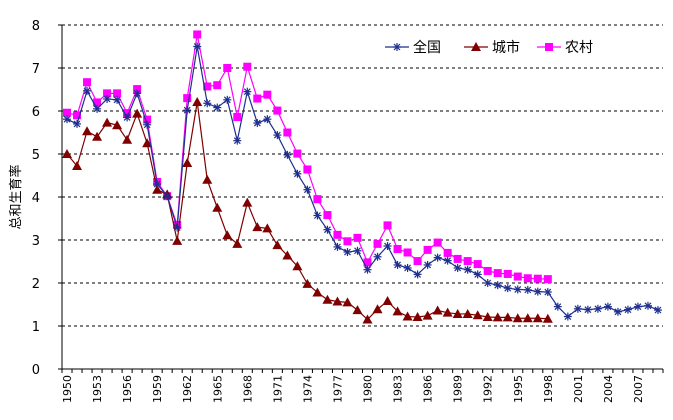 The image size is (673, 420). What do you see at coordinates (337, 389) in the screenshot?
I see `x-tick-label: 1977` at bounding box center [337, 389].